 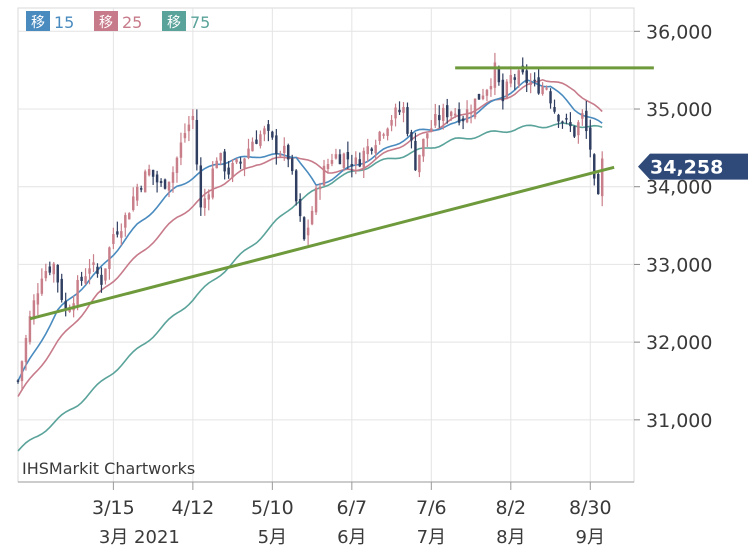 What do you see at coordinates (200, 22) in the screenshot?
I see `legend-period: 75` at bounding box center [200, 22].